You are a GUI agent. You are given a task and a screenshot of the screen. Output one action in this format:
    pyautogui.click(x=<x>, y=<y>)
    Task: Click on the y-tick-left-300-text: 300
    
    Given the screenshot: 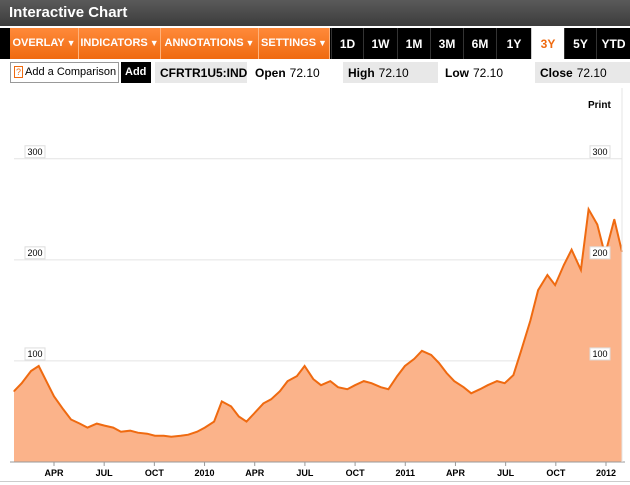 What is the action you would take?
    pyautogui.click(x=34, y=152)
    